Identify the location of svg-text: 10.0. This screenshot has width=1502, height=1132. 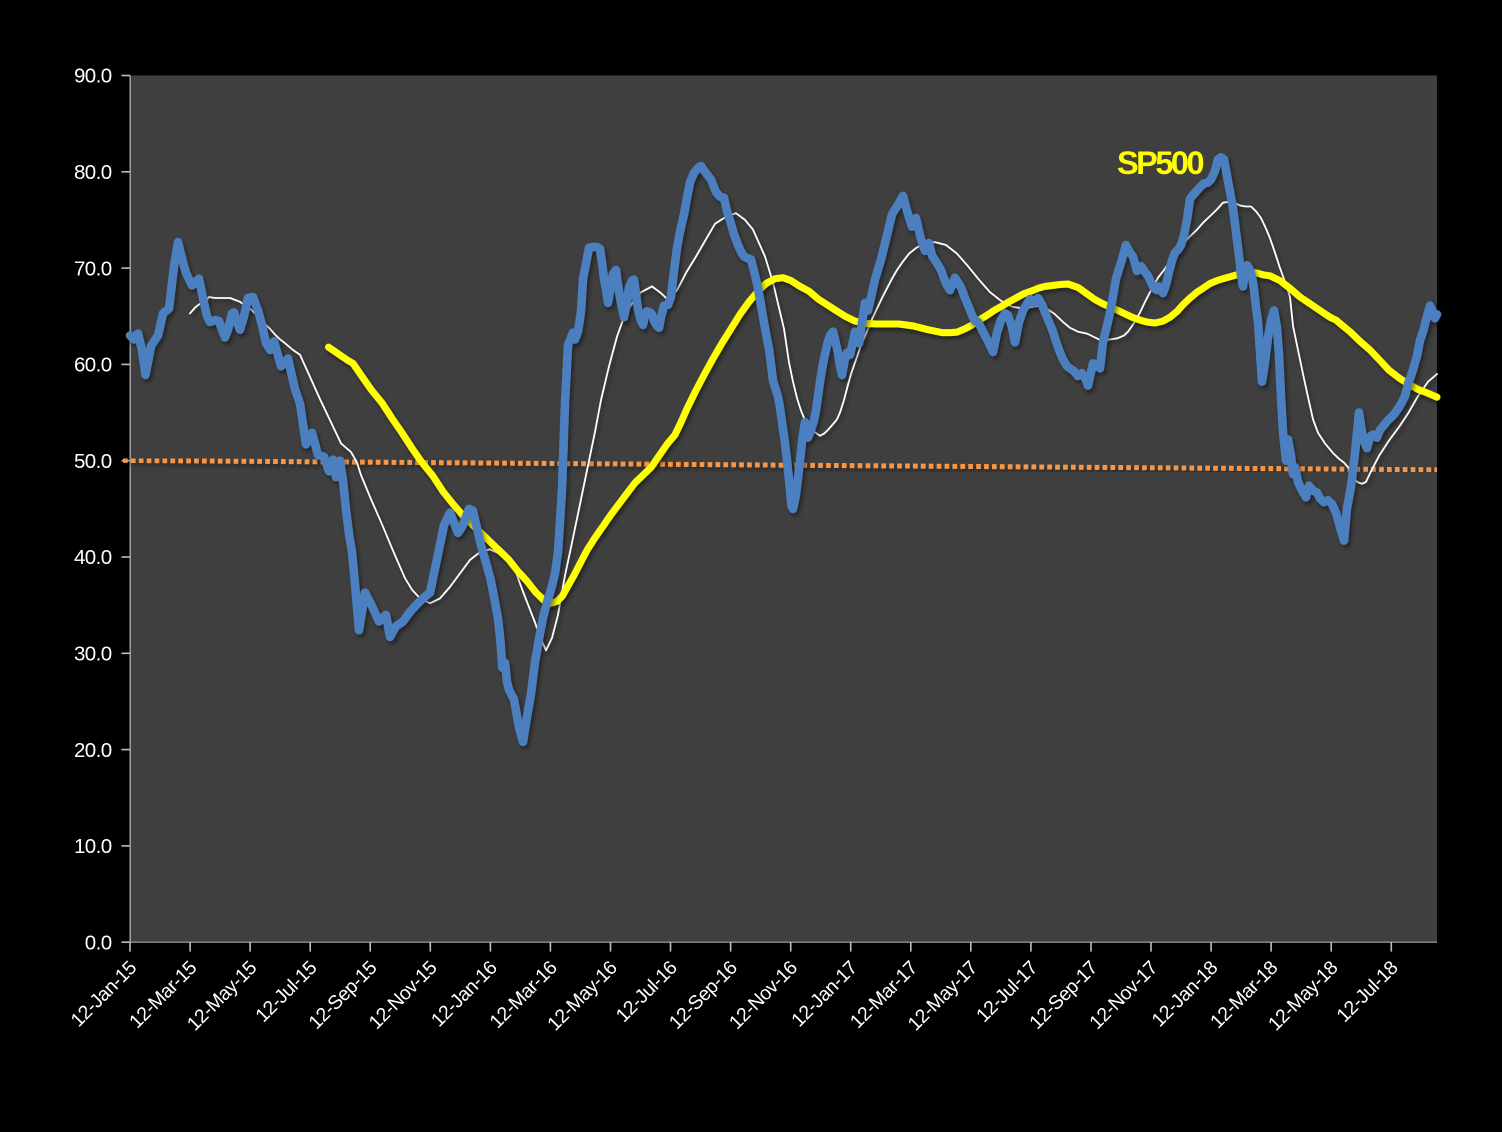
(93, 846).